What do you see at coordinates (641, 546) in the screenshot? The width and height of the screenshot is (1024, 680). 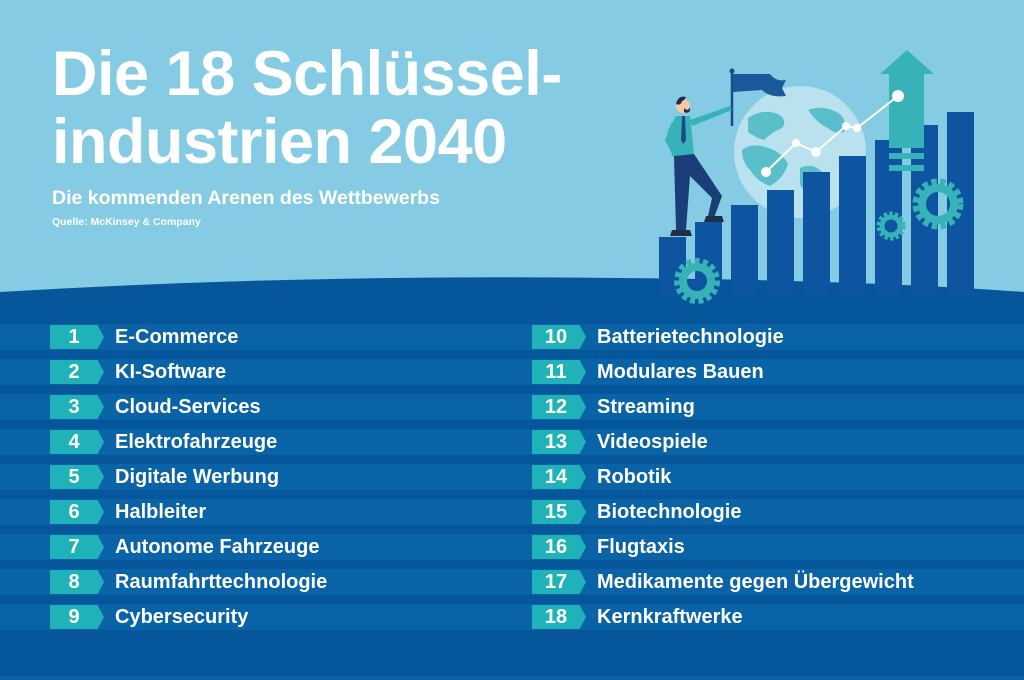 I see `industry-name: Flugtaxis` at bounding box center [641, 546].